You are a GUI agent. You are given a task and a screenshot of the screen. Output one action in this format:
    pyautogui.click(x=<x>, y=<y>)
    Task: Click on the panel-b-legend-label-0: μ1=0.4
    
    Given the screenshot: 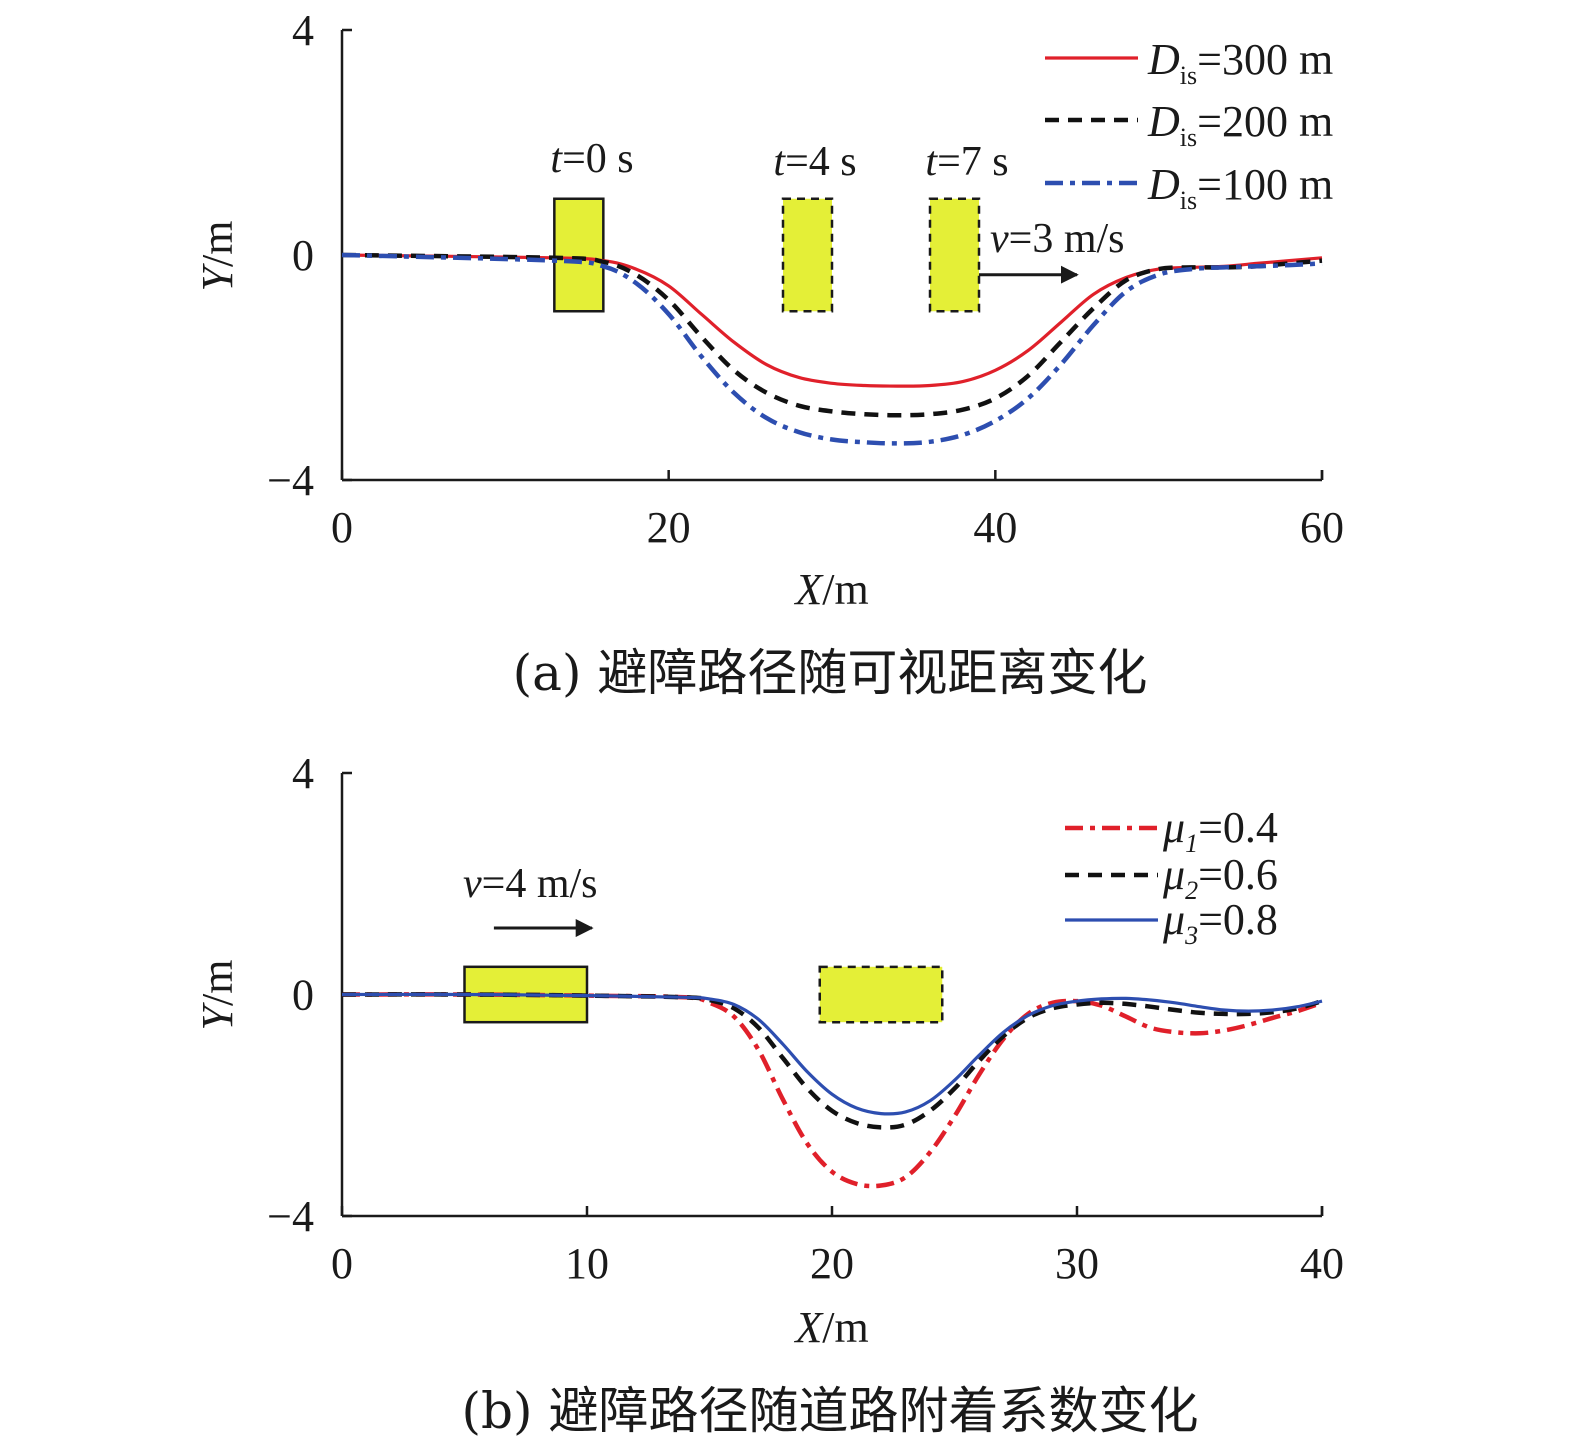 What is the action you would take?
    pyautogui.click(x=1220, y=830)
    